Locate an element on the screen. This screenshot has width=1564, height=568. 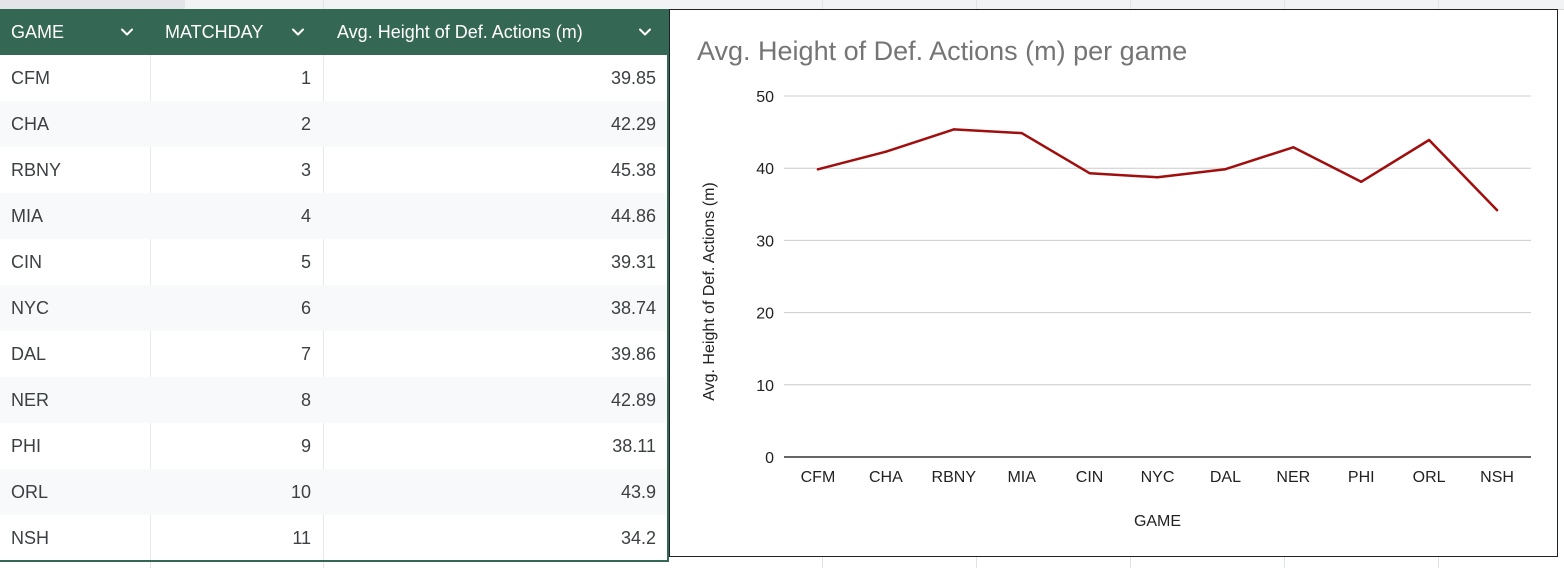
table-row: NER 8 42.89 is located at coordinates (333, 400).